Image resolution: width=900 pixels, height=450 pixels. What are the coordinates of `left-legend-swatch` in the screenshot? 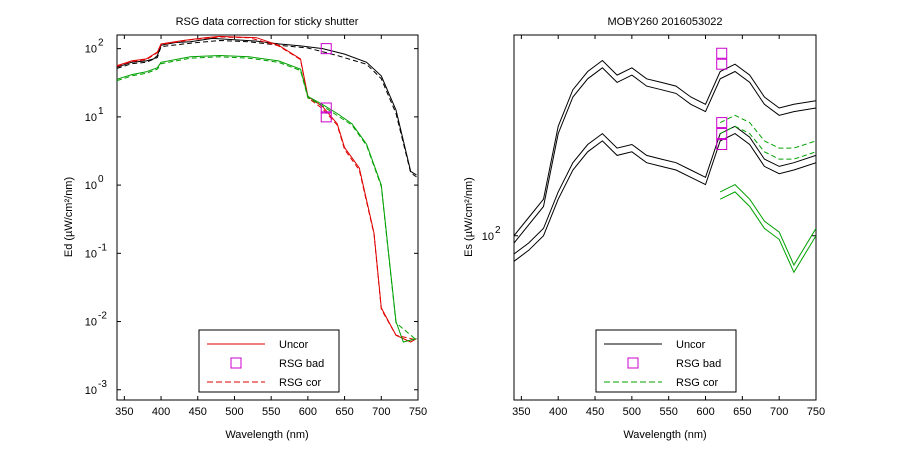 It's located at (236, 363).